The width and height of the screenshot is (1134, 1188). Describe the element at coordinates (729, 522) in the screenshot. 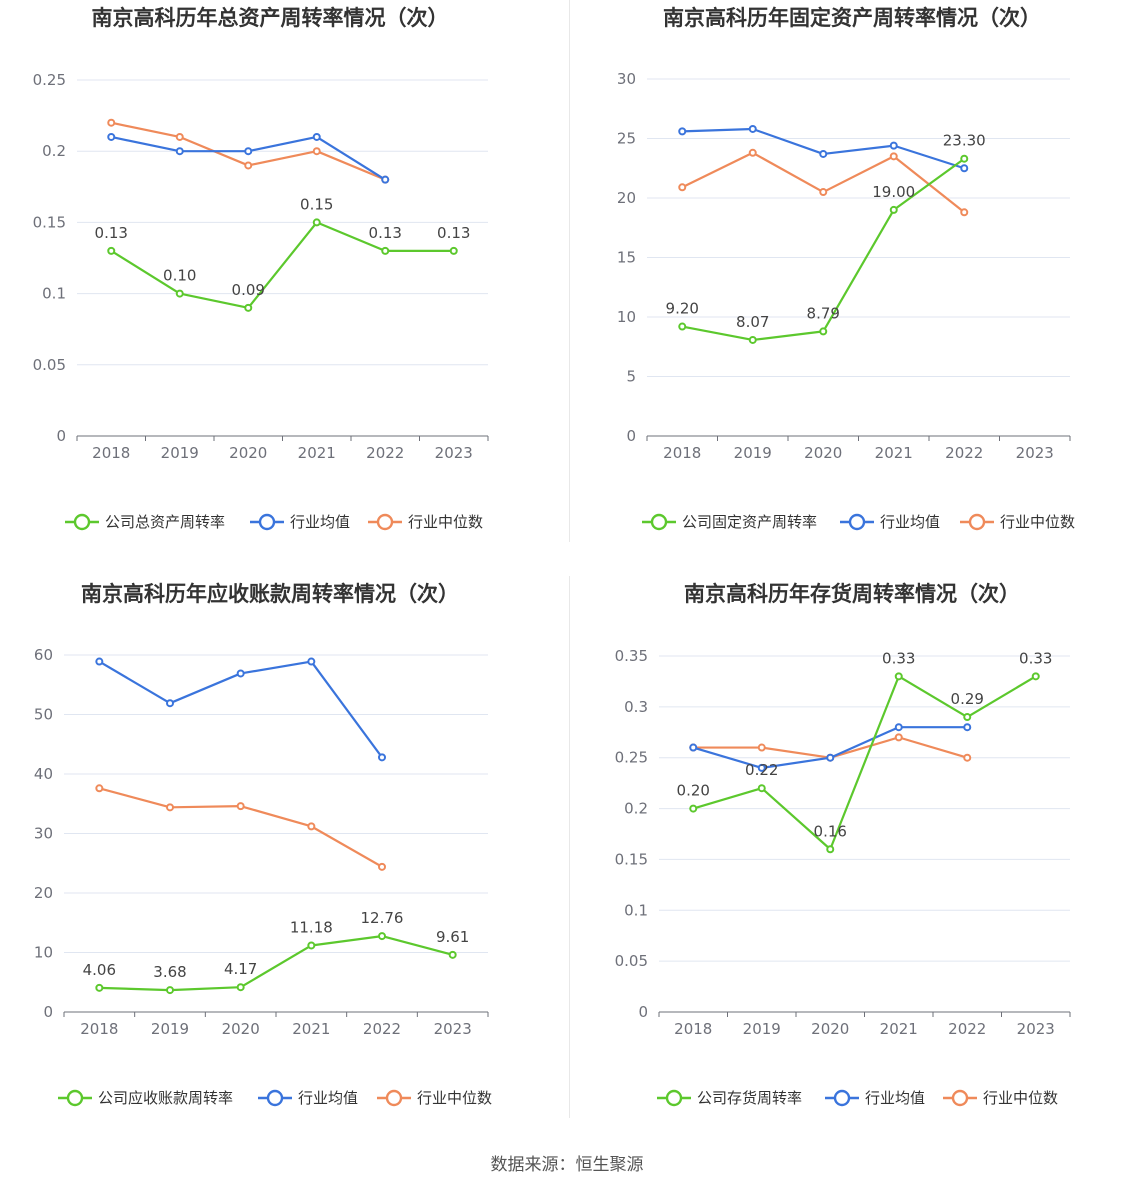

I see `legend-item-company-series: 公司固定资产周转率` at that location.